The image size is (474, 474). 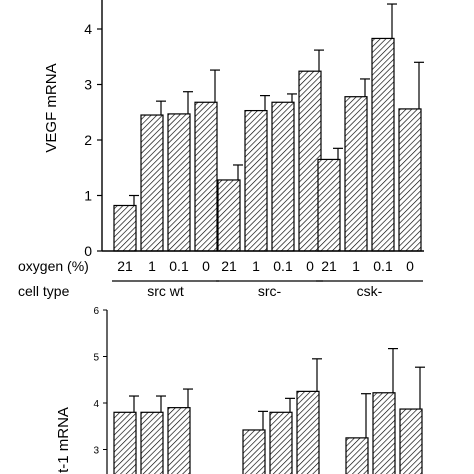 I want to click on oxygen-row-label: oxygen (%), so click(x=53, y=266).